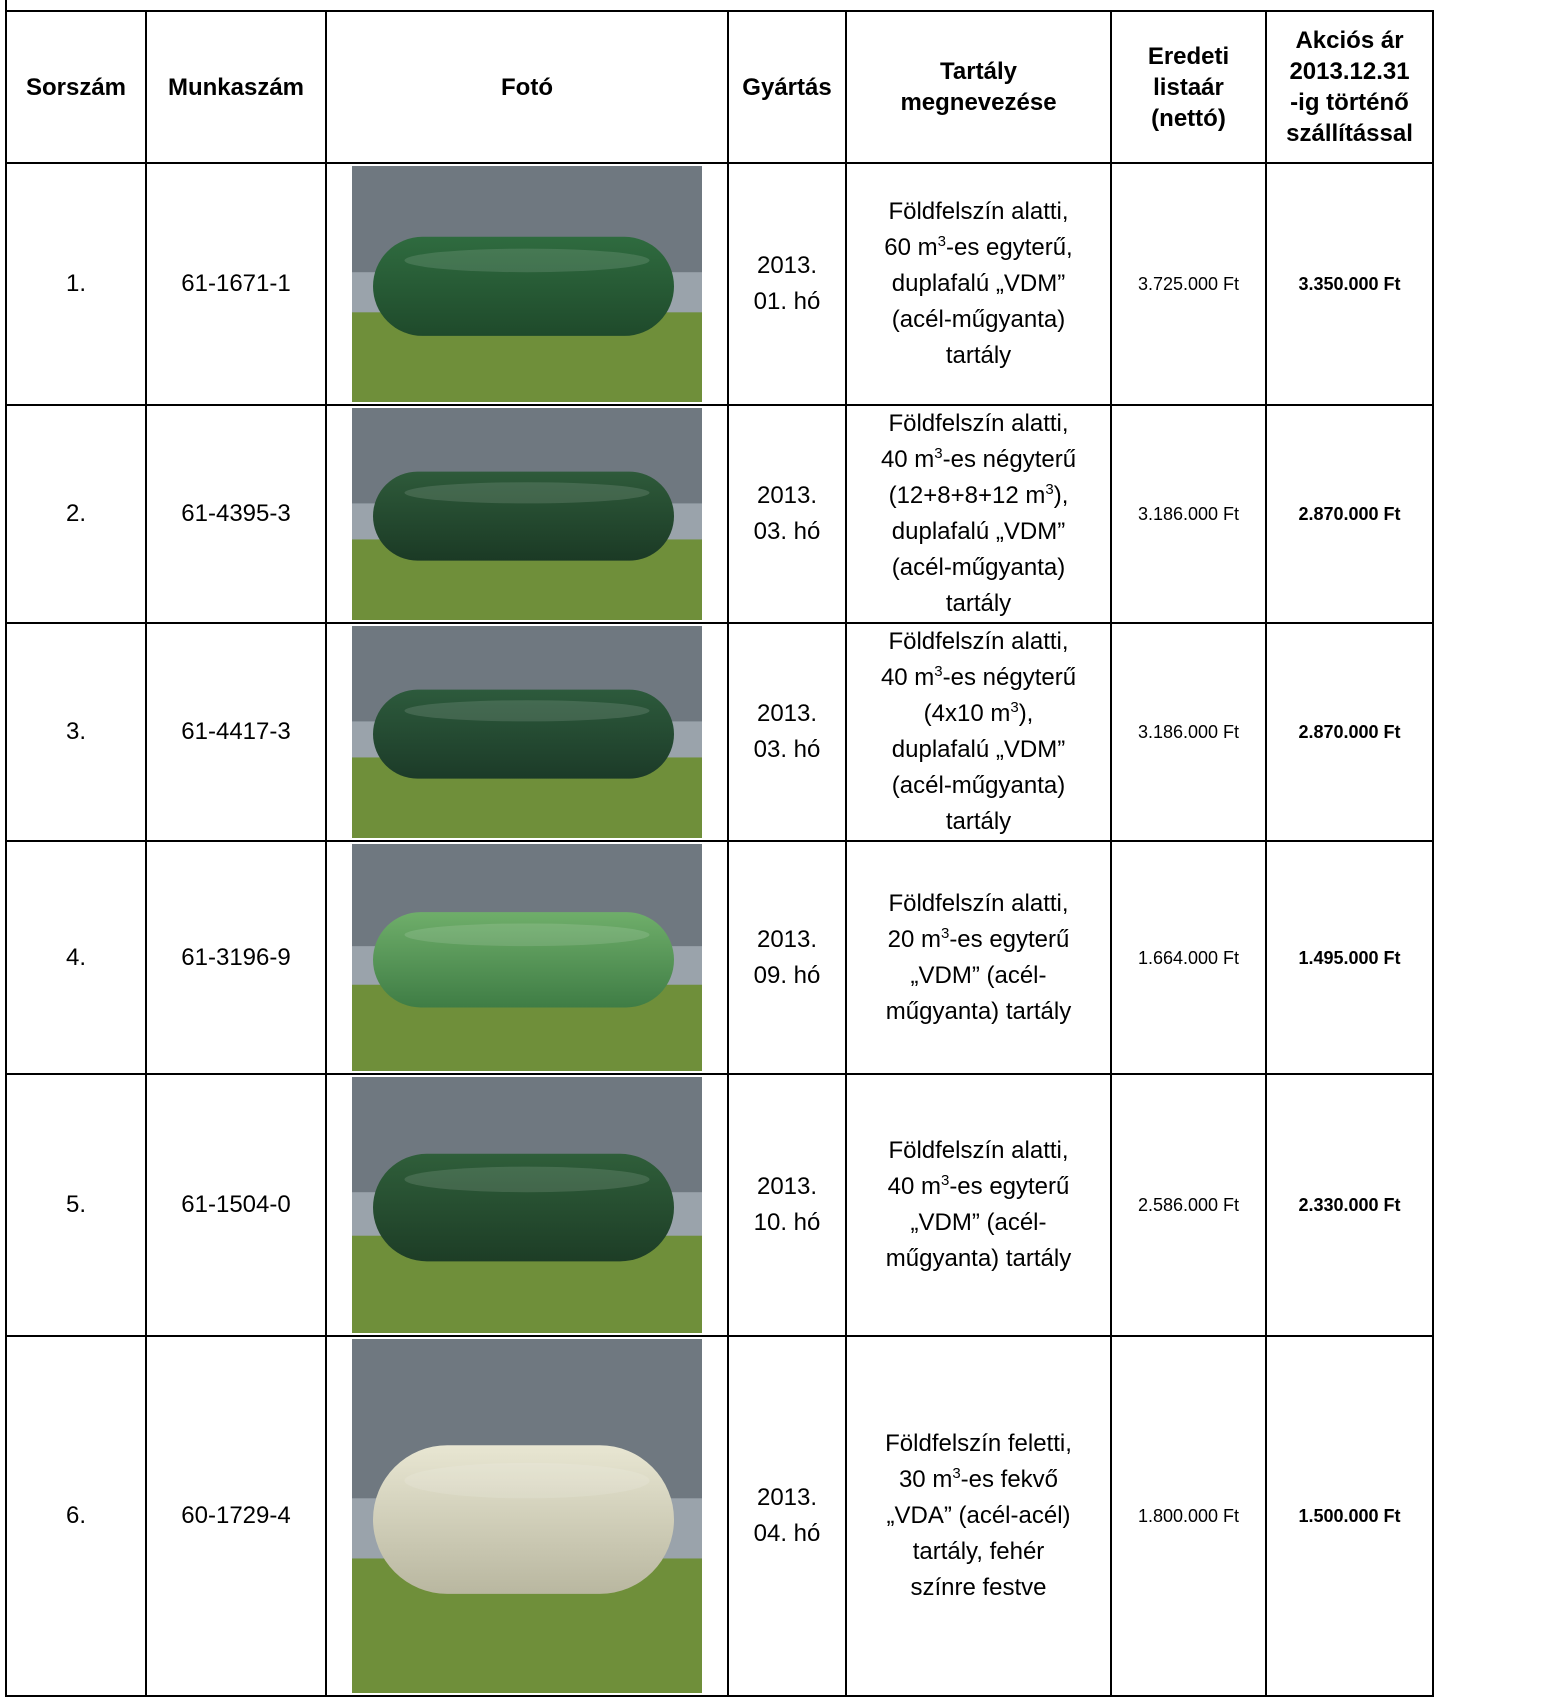  I want to click on text-line: 20 m3-es egyterű, so click(978, 940).